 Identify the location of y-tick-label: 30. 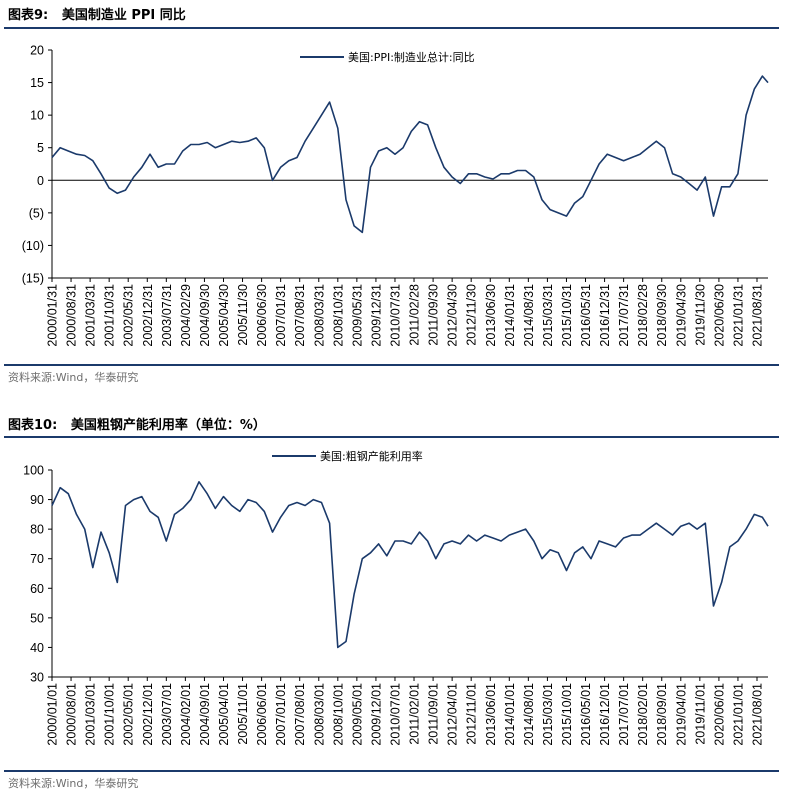
(37, 678).